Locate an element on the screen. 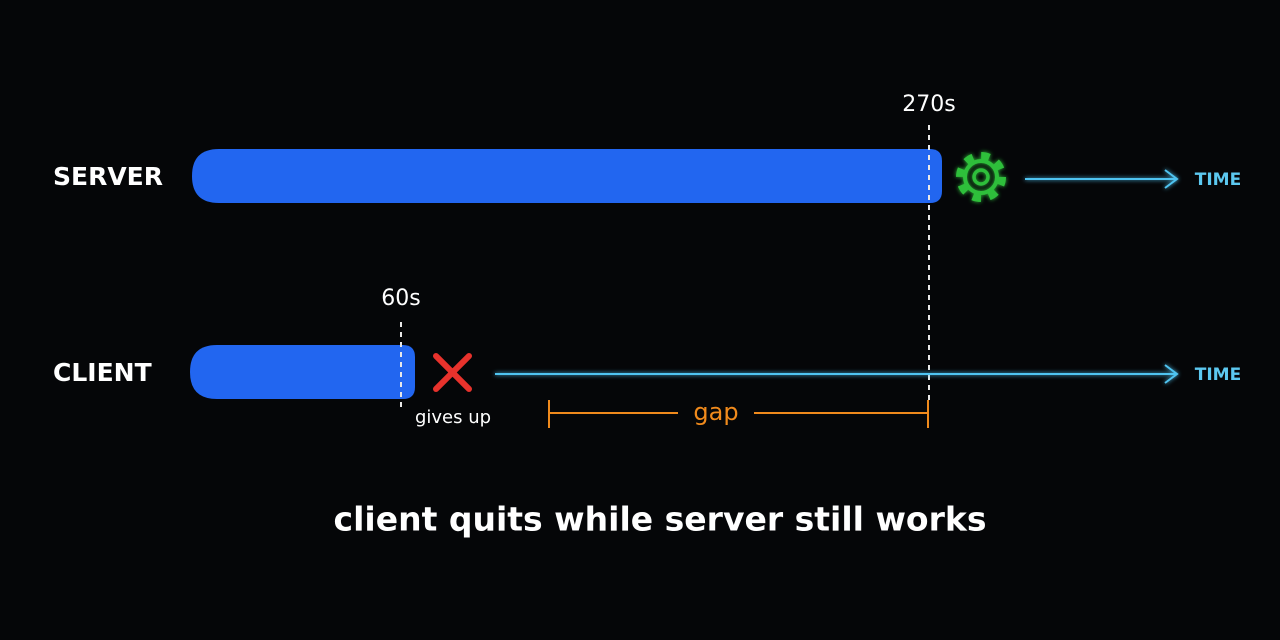 The width and height of the screenshot is (1280, 640). note: gives up is located at coordinates (453, 417).